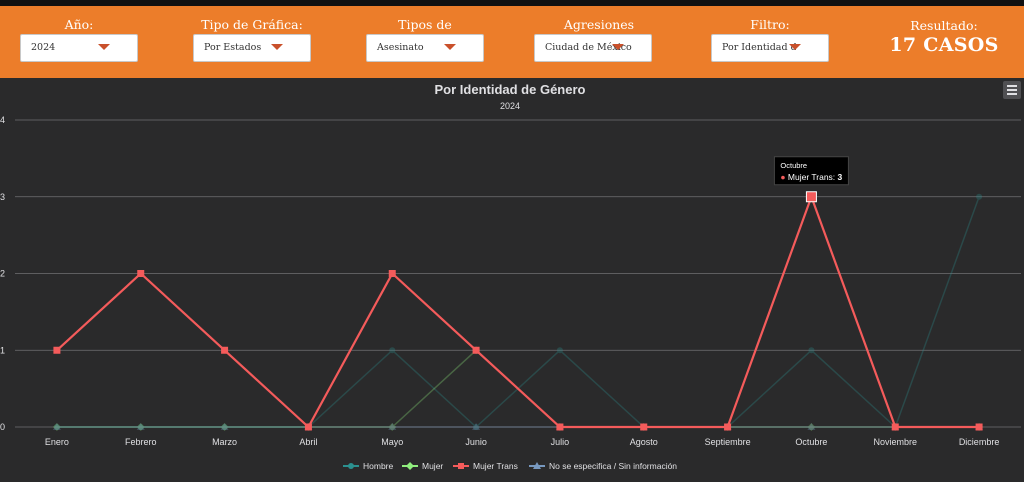  Describe the element at coordinates (141, 442) in the screenshot. I see `x-tick-label: Febrero` at that location.